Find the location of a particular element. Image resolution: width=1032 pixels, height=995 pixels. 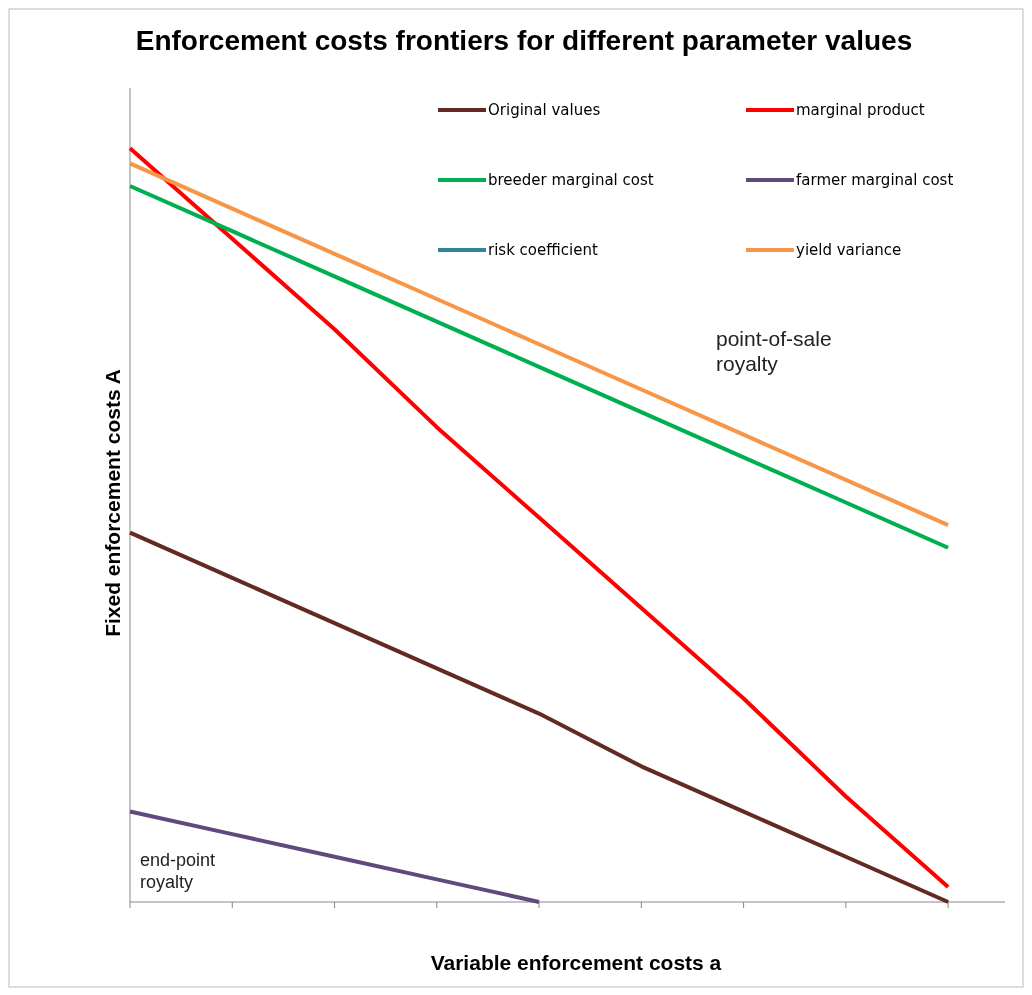

y-axis-title: Fixed enforcement costs A is located at coordinates (112, 503).